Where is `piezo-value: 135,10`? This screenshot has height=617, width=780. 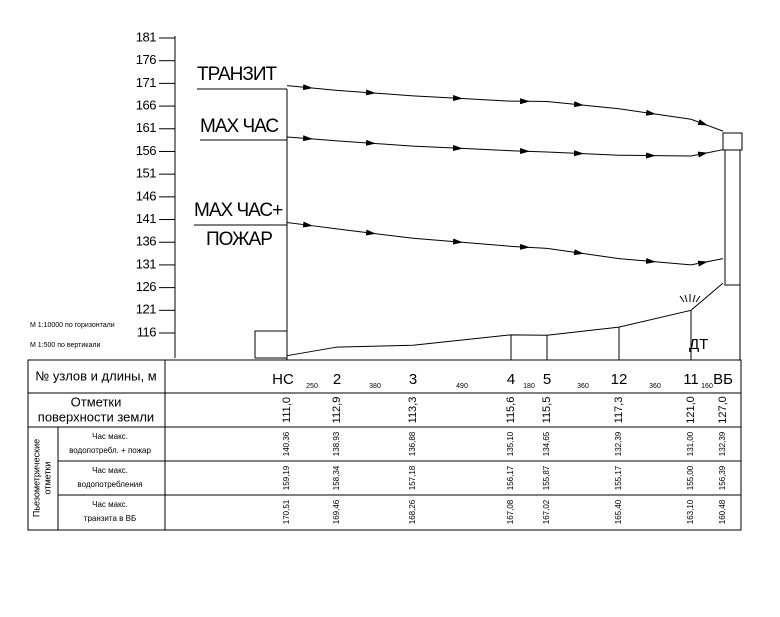 piezo-value: 135,10 is located at coordinates (510, 443).